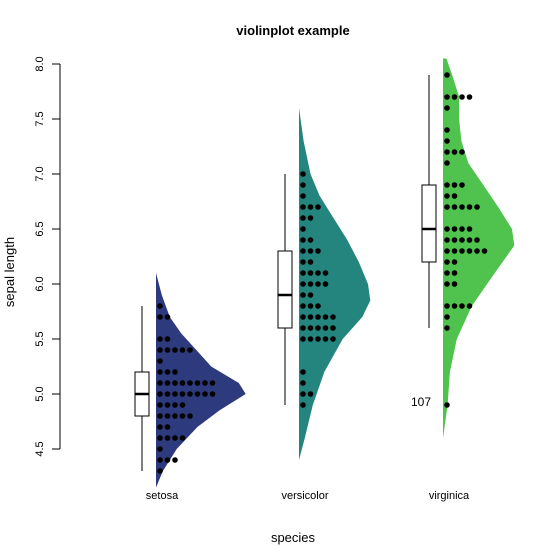  I want to click on annotations: 107, so click(421, 402).